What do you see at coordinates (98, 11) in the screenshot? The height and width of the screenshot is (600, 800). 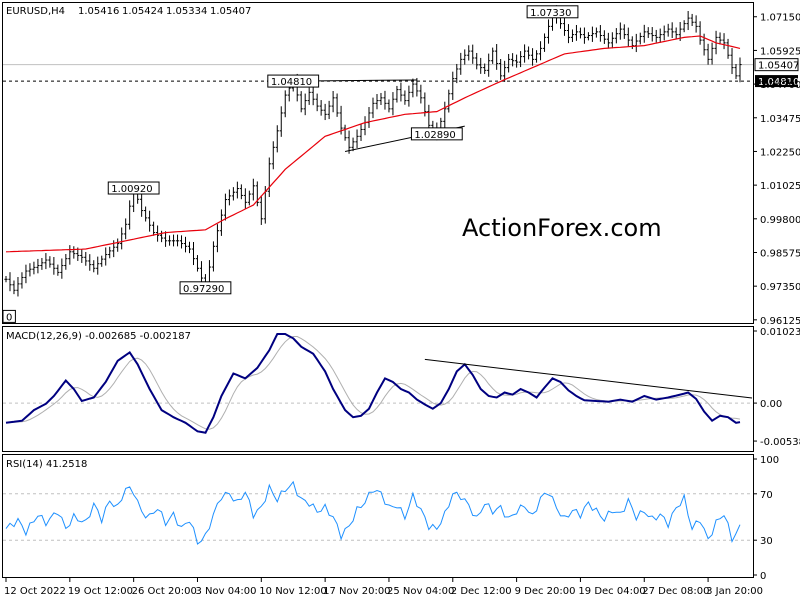 I see `open-value: 1.05416` at bounding box center [98, 11].